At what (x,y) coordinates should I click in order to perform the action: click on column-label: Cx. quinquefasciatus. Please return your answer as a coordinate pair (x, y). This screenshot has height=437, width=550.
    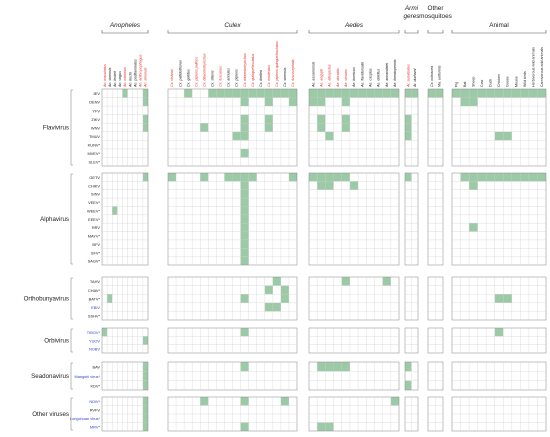
    Looking at the image, I should click on (253, 70).